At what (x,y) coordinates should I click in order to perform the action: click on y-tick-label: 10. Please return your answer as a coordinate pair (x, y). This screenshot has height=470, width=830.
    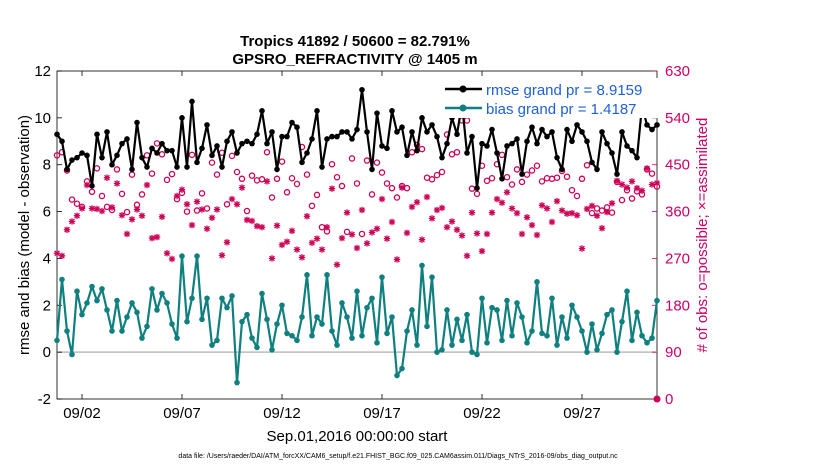
    Looking at the image, I should click on (42, 118).